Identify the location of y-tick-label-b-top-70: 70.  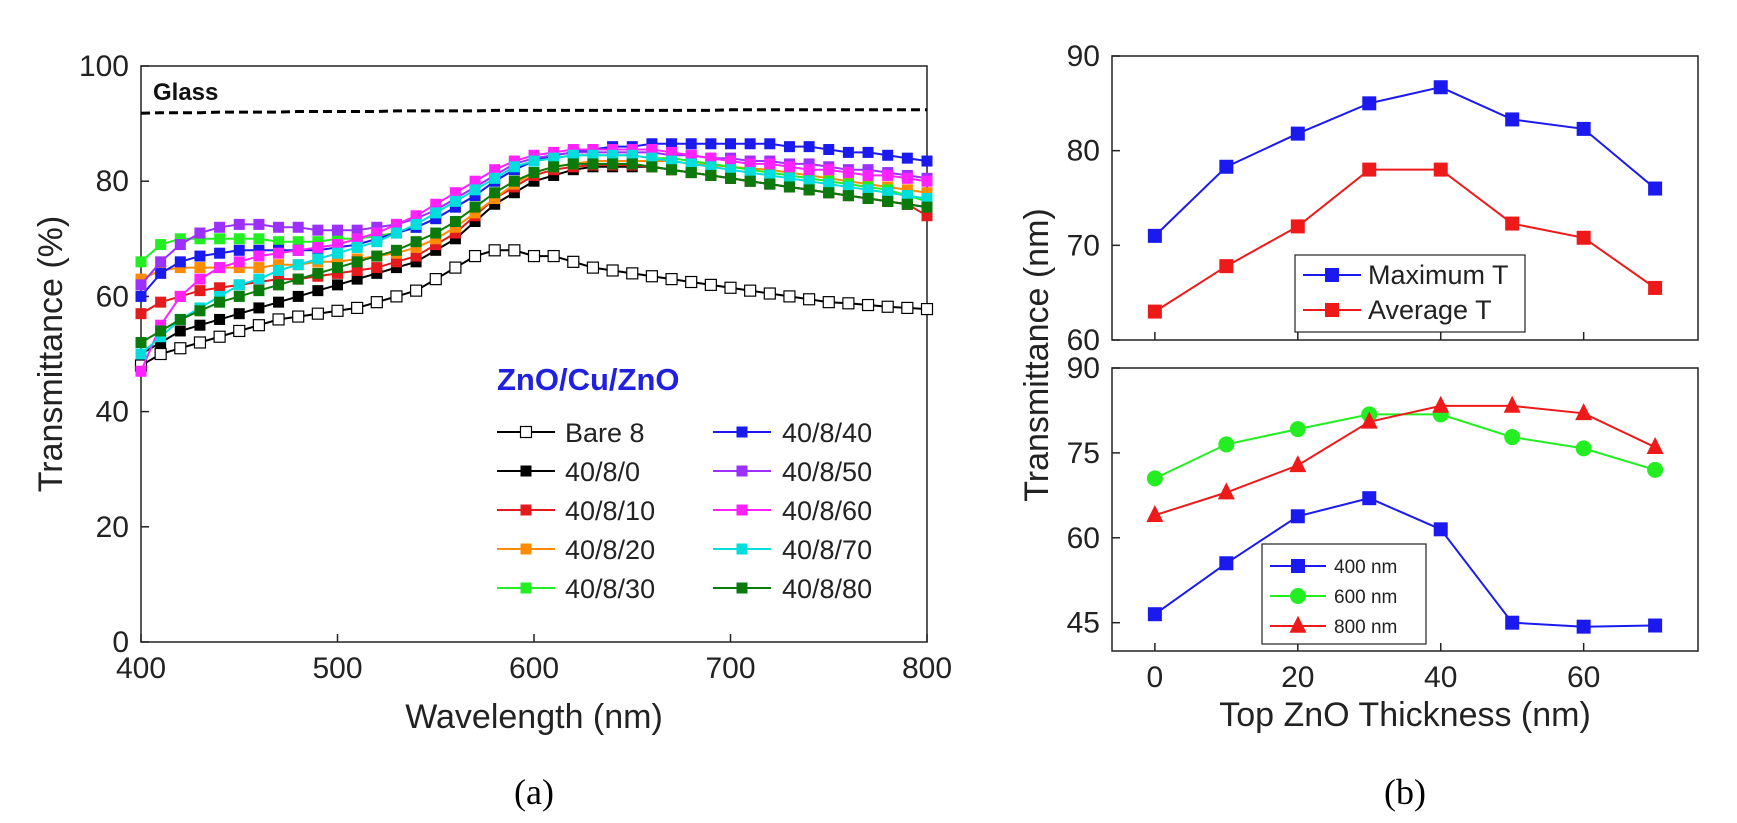
(1083, 245).